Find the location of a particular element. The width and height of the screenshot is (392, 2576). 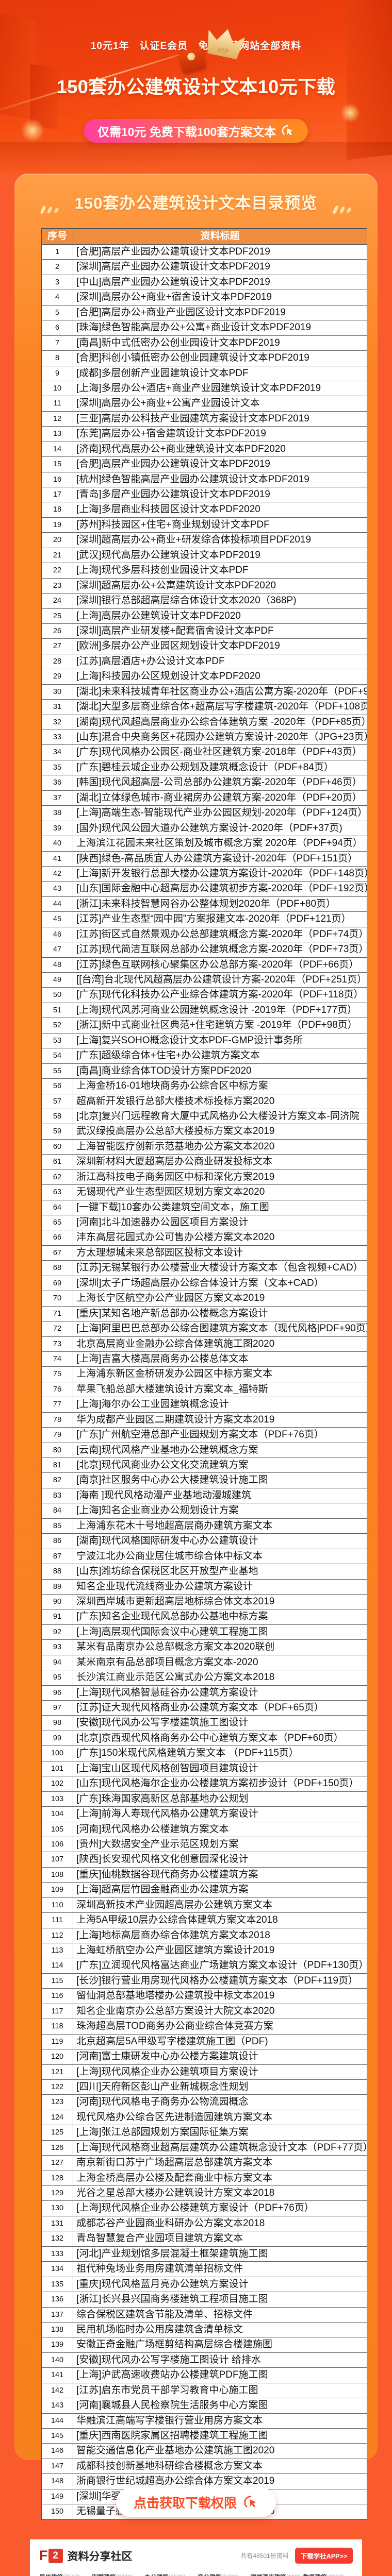

row-number: 46 is located at coordinates (57, 934).